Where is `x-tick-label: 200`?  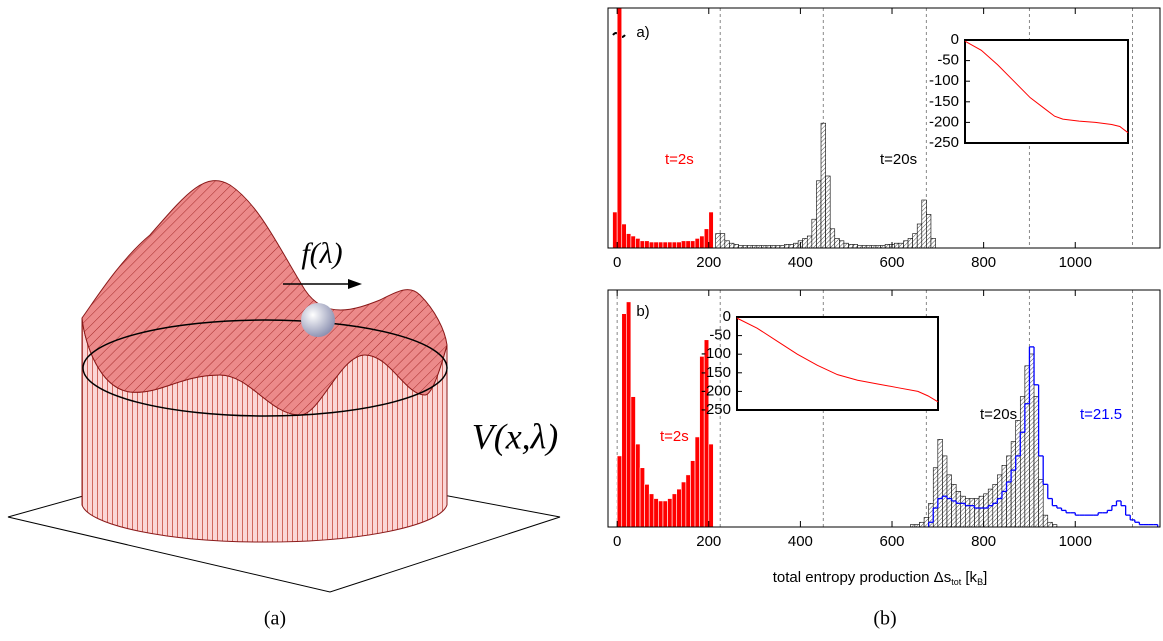 x-tick-label: 200 is located at coordinates (708, 262).